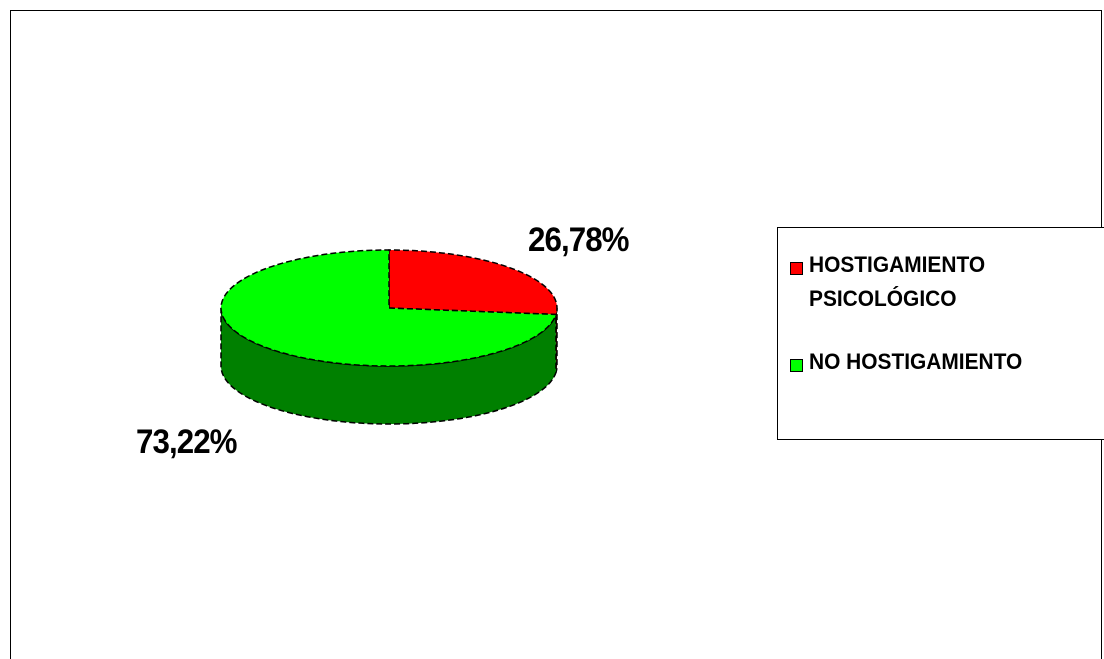  What do you see at coordinates (916, 361) in the screenshot?
I see `legend-label: NO HOSTIGAMIENTO` at bounding box center [916, 361].